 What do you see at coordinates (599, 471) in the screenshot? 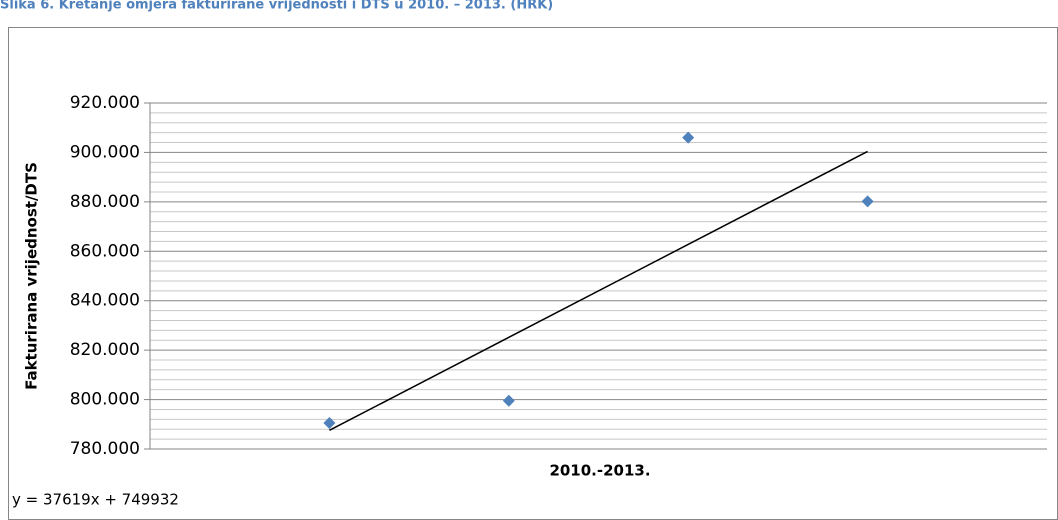
I see `x-axis-label: 2010.-2013.` at bounding box center [599, 471].